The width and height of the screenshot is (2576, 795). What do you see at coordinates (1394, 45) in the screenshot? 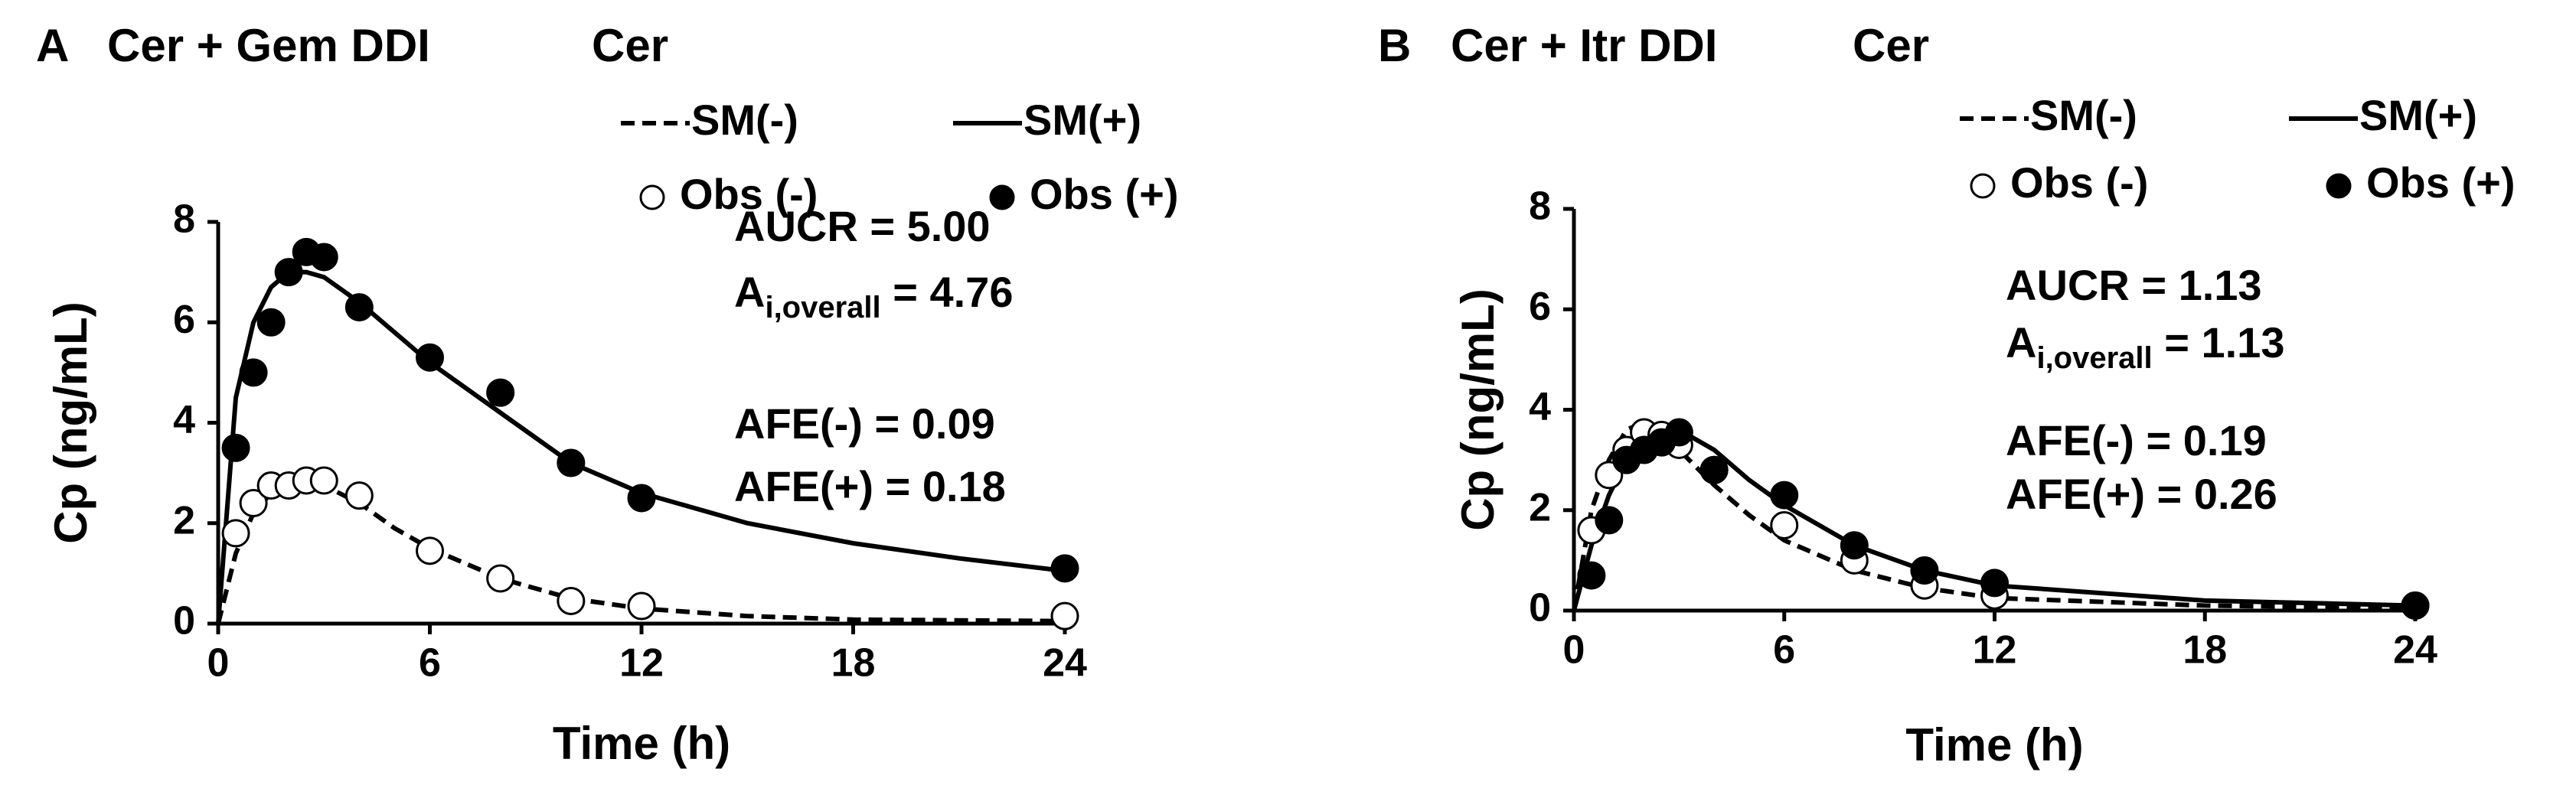
I see `panel-label: B` at bounding box center [1394, 45].